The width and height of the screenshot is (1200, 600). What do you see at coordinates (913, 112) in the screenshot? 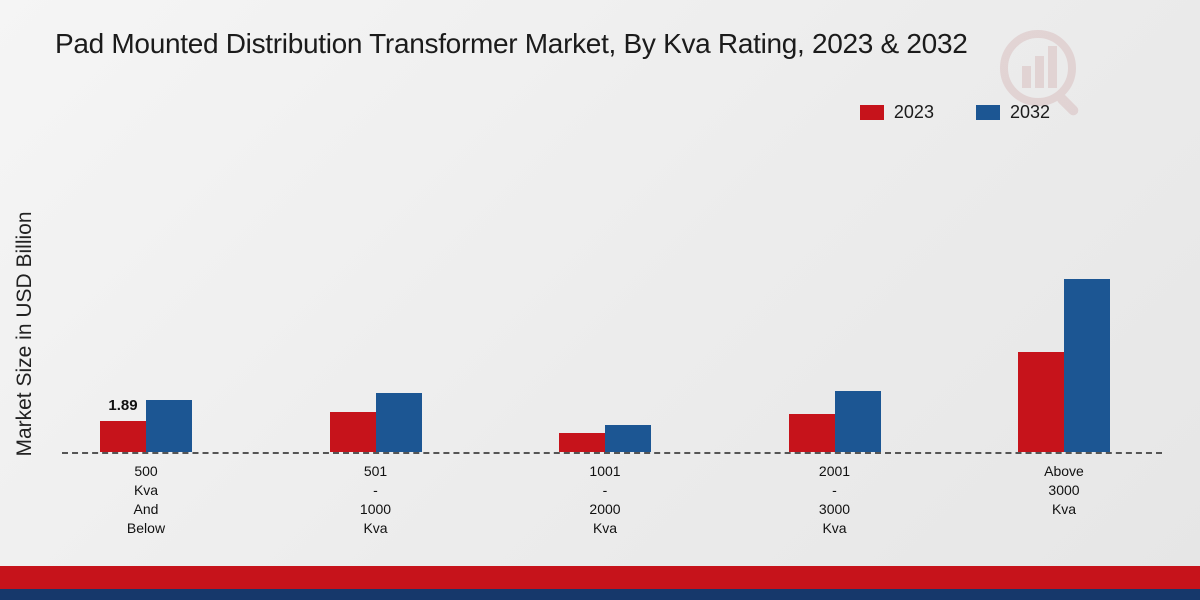
I see `legend-label-2023: 2023` at bounding box center [913, 112].